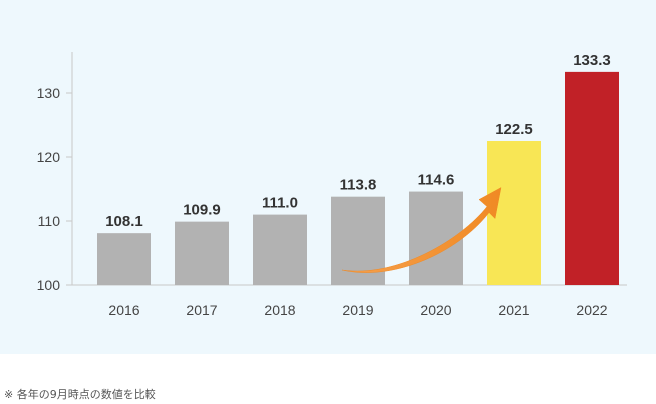 This screenshot has width=656, height=404. I want to click on x-tick-label-2017: 2017, so click(201, 310).